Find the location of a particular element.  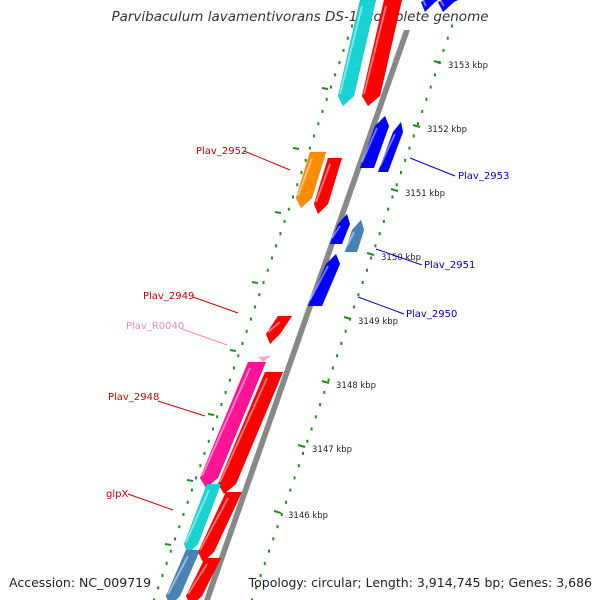

gene-red-bottom is located at coordinates (203, 578).